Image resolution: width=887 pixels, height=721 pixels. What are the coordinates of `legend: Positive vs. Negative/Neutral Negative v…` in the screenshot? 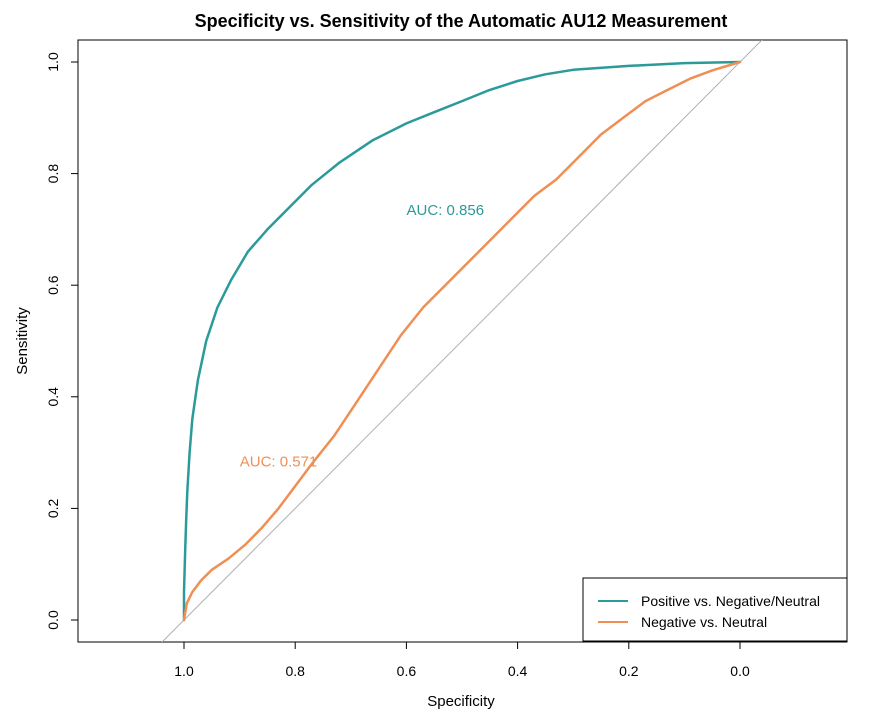 It's located at (715, 609).